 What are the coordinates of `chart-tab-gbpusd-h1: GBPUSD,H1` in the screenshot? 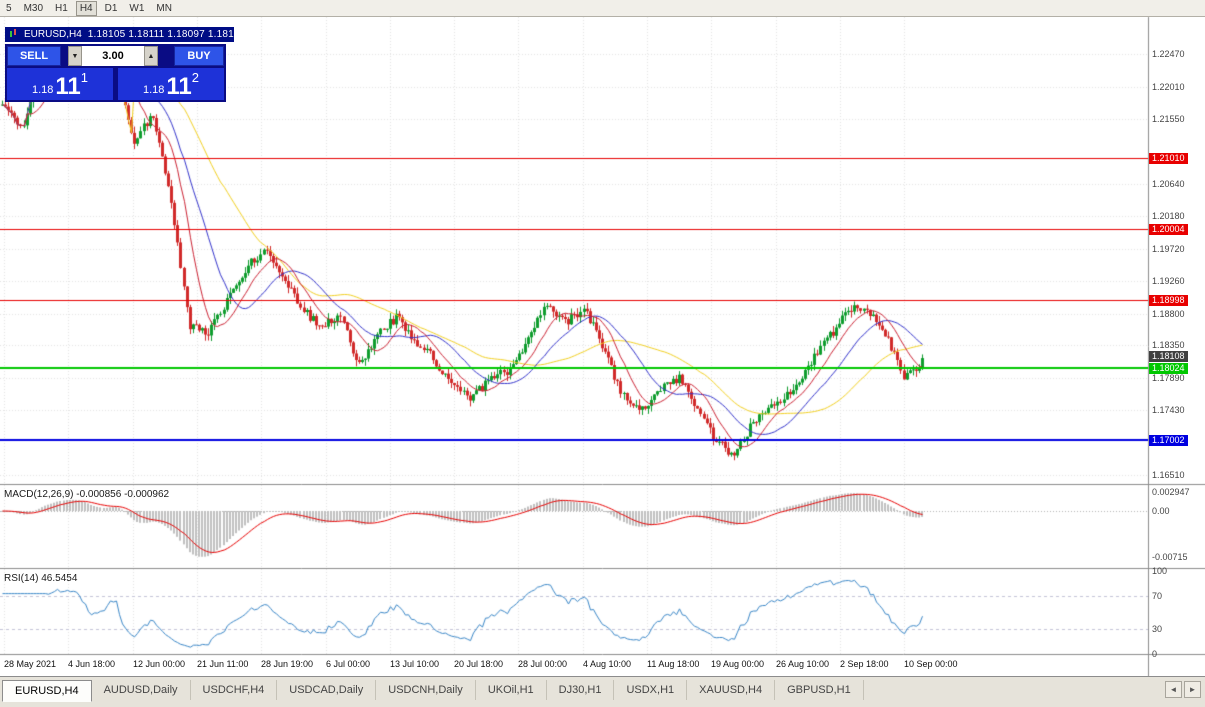 It's located at (819, 690).